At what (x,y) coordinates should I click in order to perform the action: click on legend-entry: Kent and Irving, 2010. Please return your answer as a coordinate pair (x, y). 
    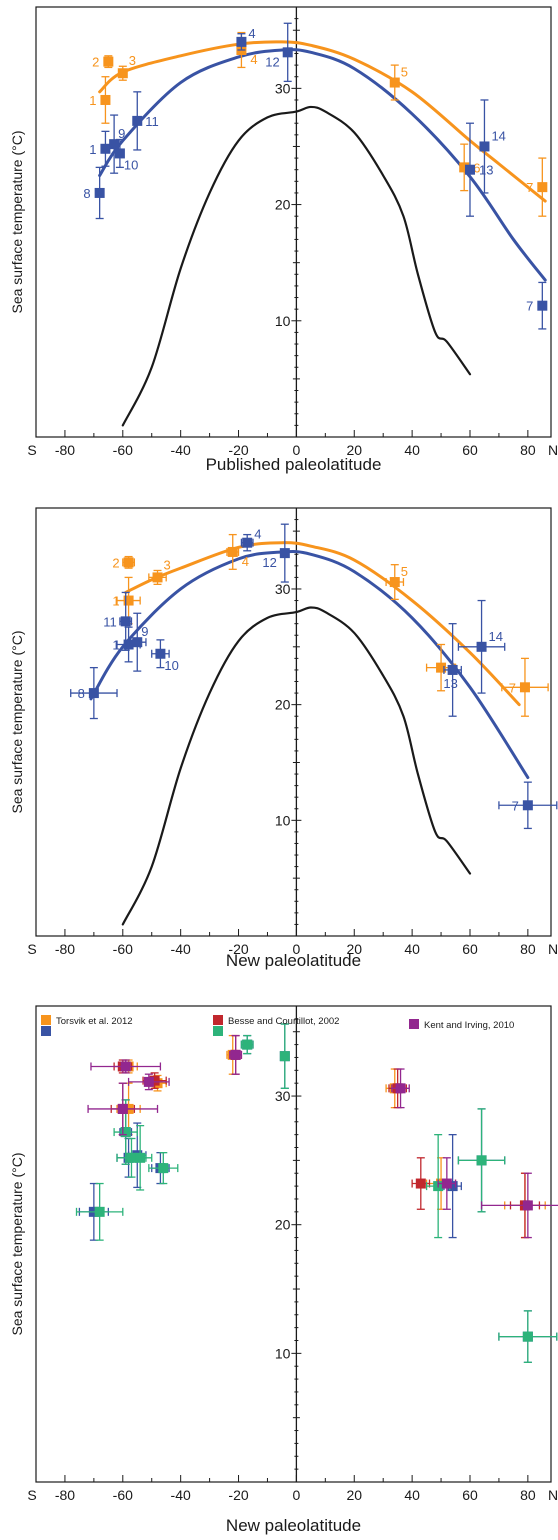
    Looking at the image, I should click on (461, 1025).